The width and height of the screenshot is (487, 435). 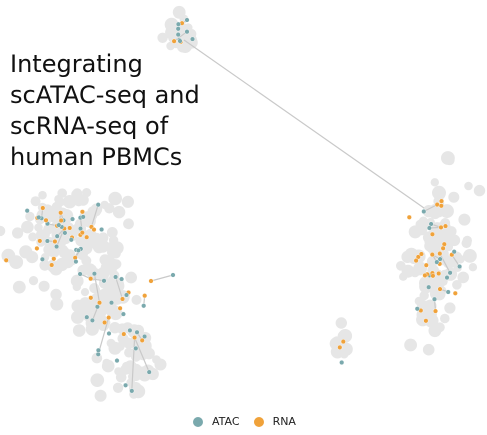 What do you see at coordinates (251, 422) in the screenshot?
I see `legend: ATAC RNA` at bounding box center [251, 422].